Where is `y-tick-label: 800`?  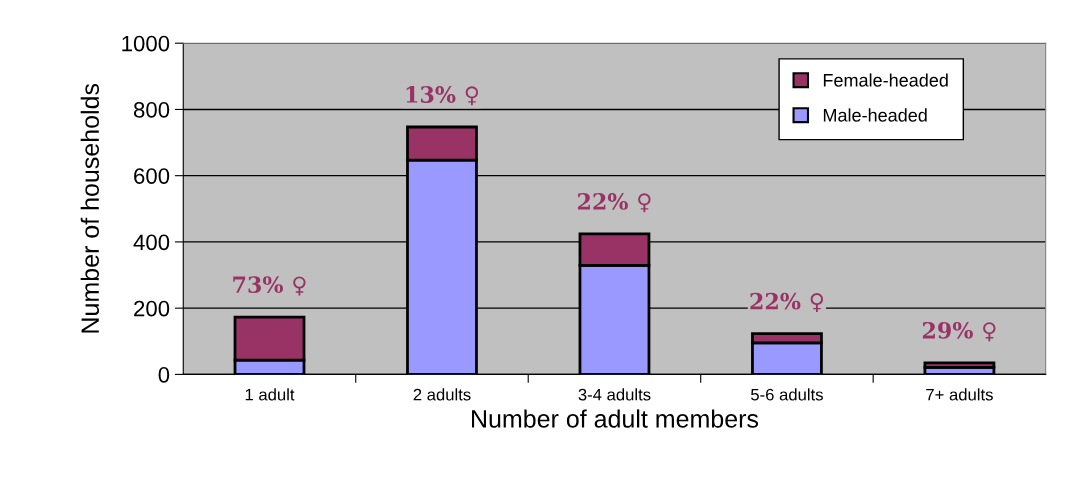 y-tick-label: 800 is located at coordinates (151, 109).